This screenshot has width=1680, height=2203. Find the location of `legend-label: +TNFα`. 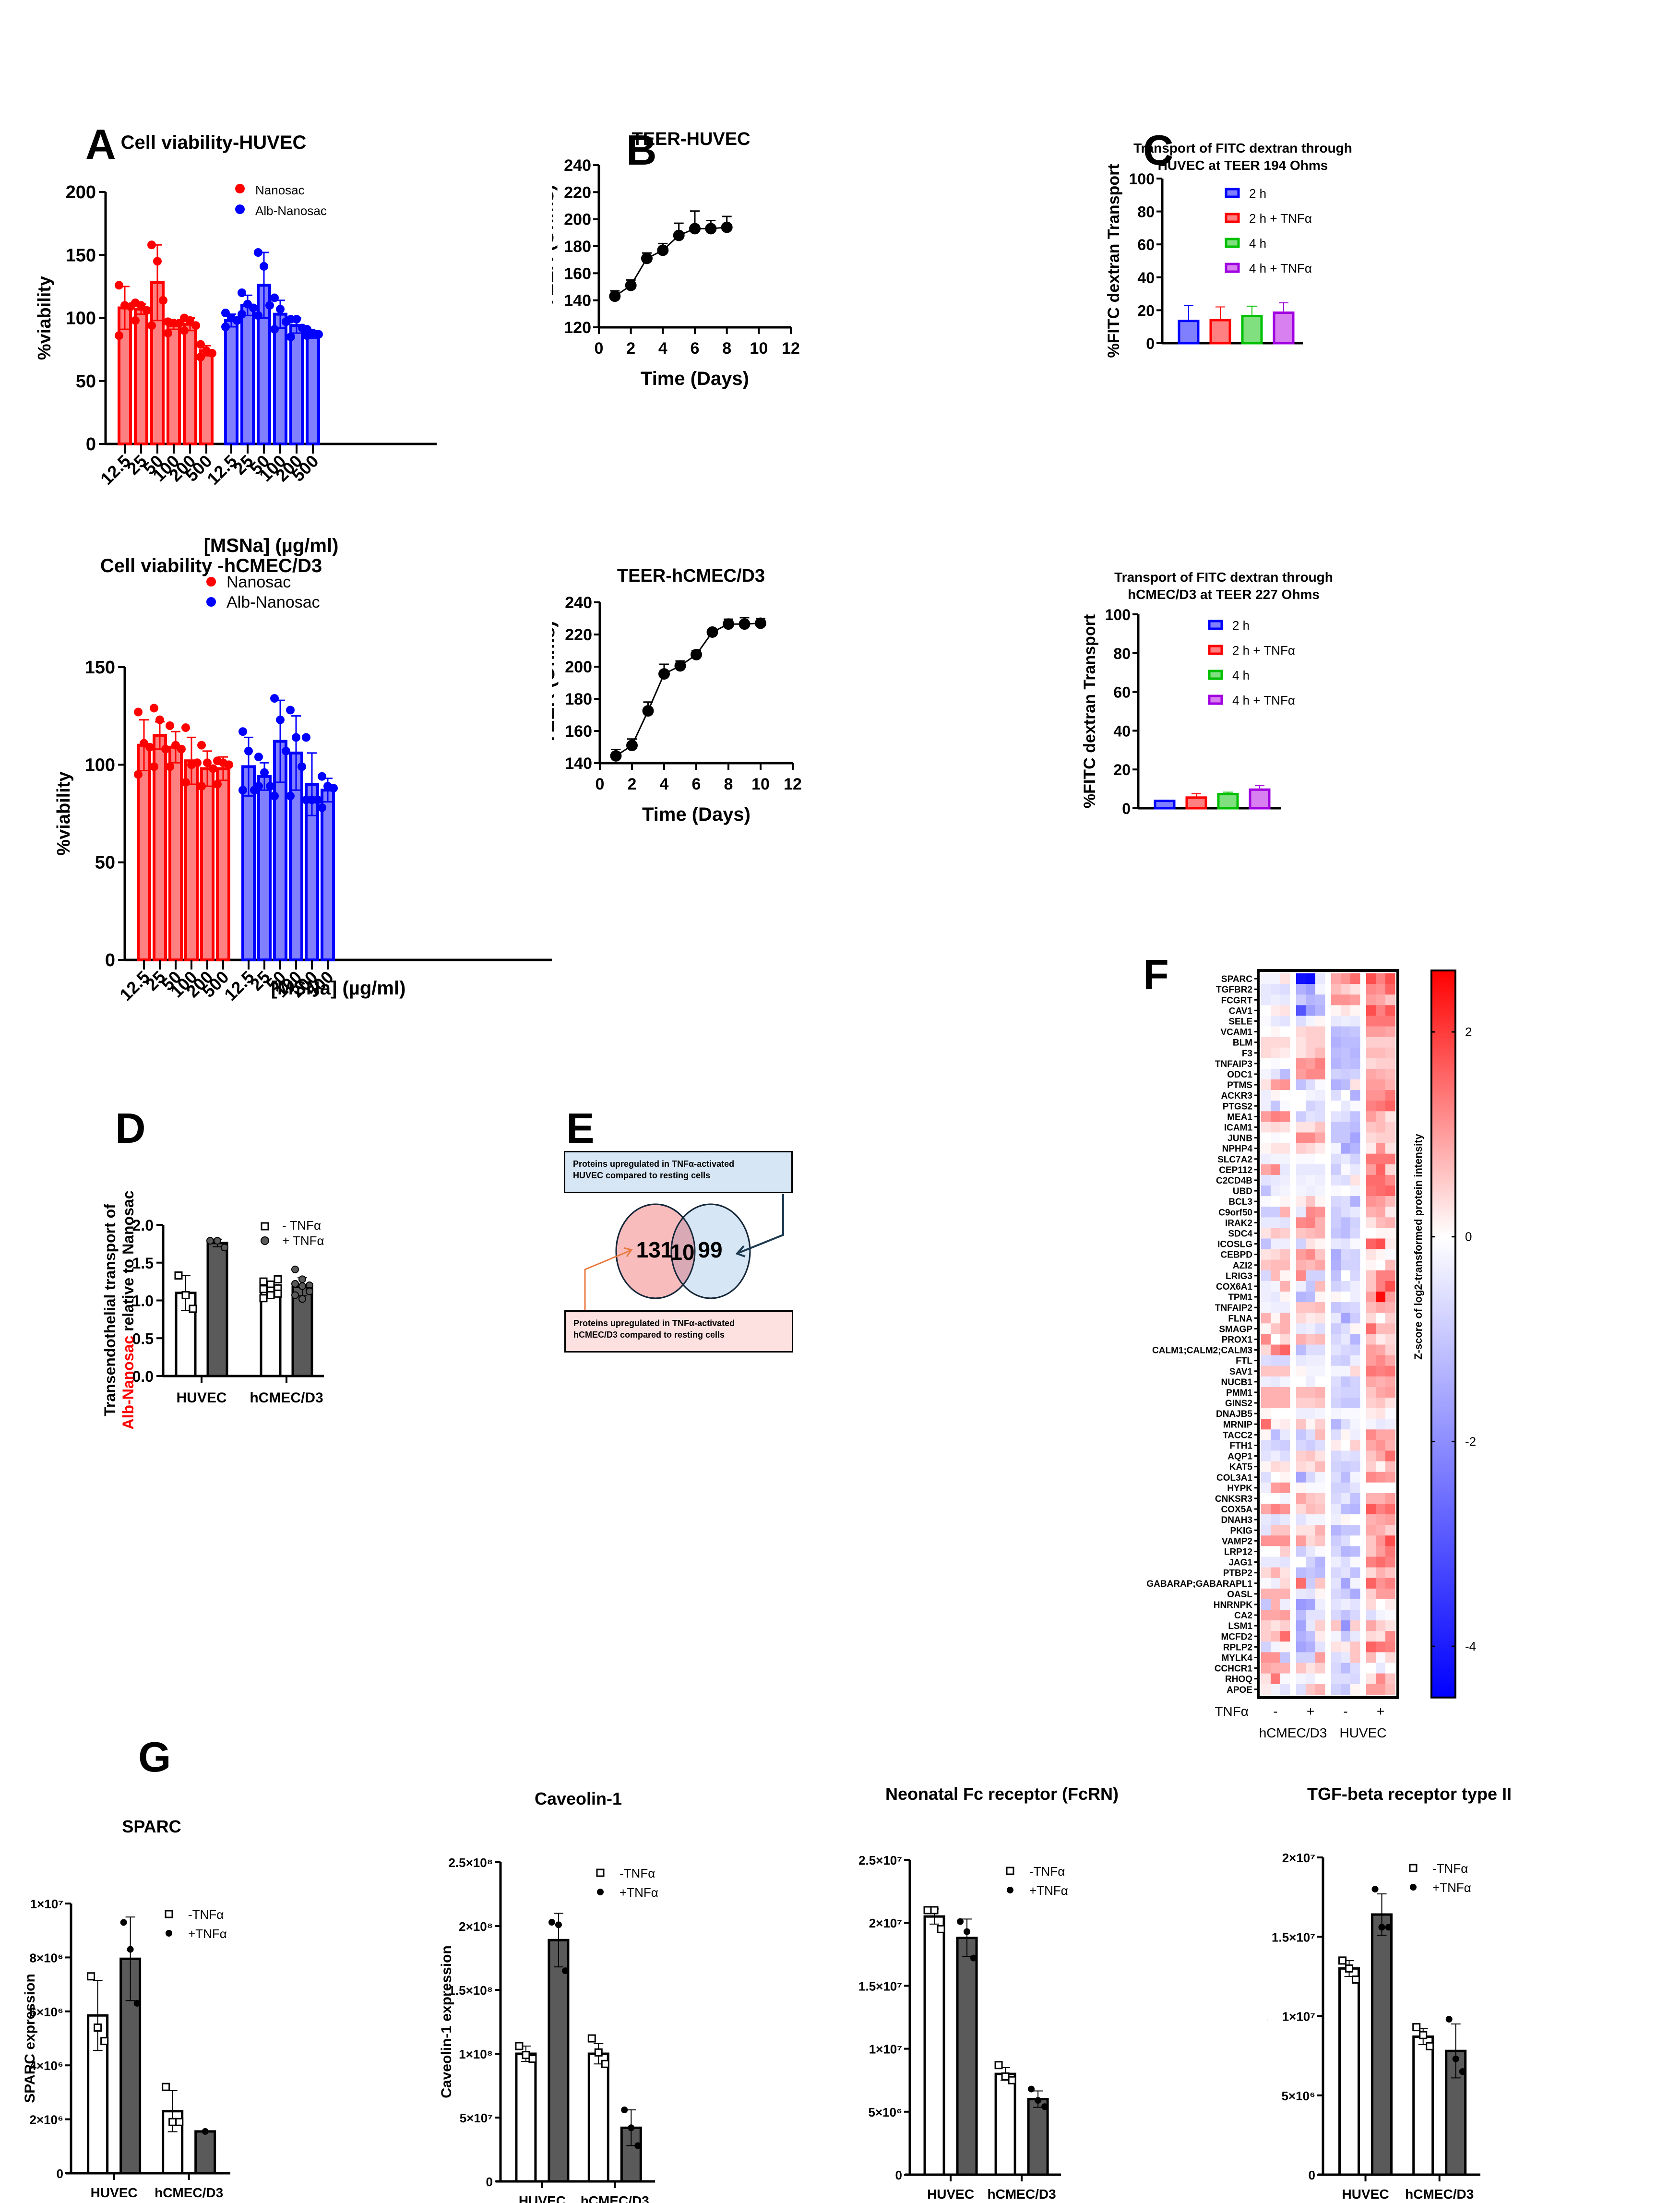

legend-label: +TNFα is located at coordinates (639, 1892).